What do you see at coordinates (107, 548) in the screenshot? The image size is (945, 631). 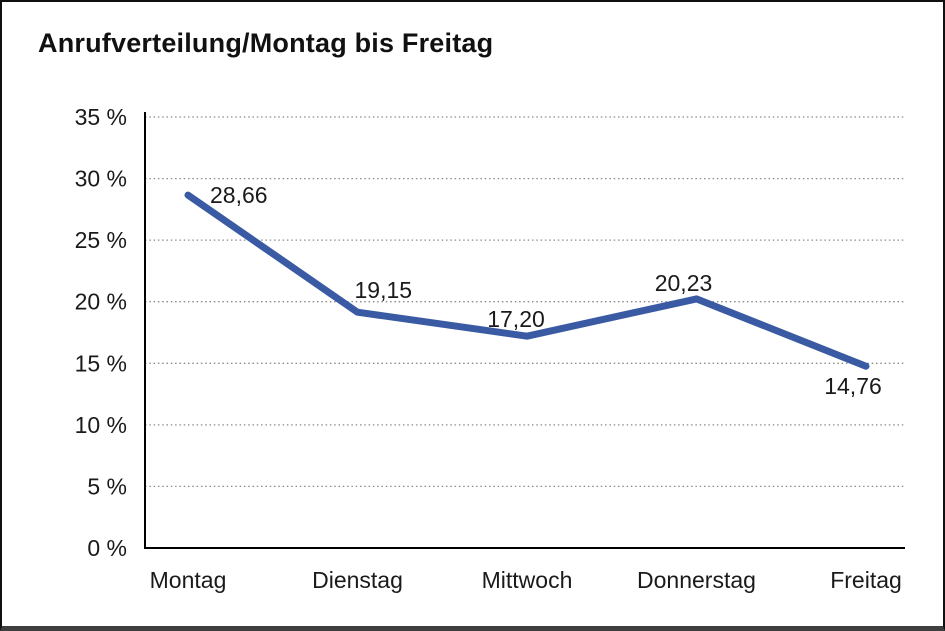 I see `y-axis-tick-label: 0 %` at bounding box center [107, 548].